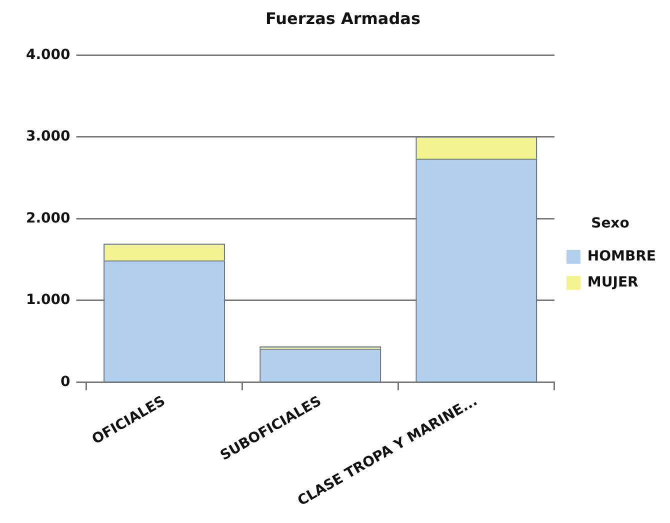 The width and height of the screenshot is (670, 523). What do you see at coordinates (48, 300) in the screenshot?
I see `y-tick-label: 1.000` at bounding box center [48, 300].